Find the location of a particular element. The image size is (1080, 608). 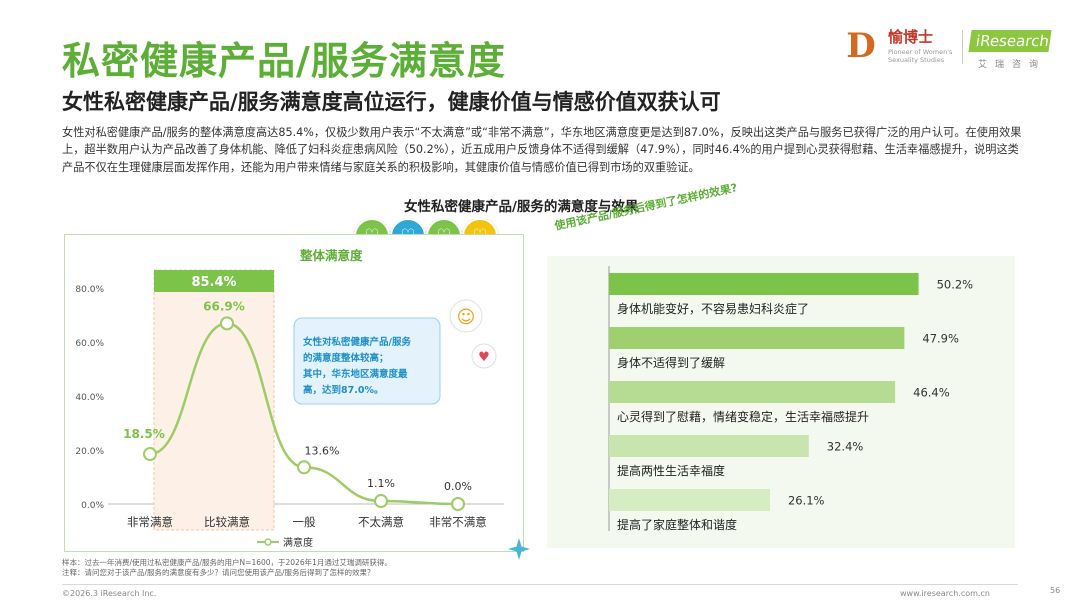

data-label: 1.1% is located at coordinates (381, 483).